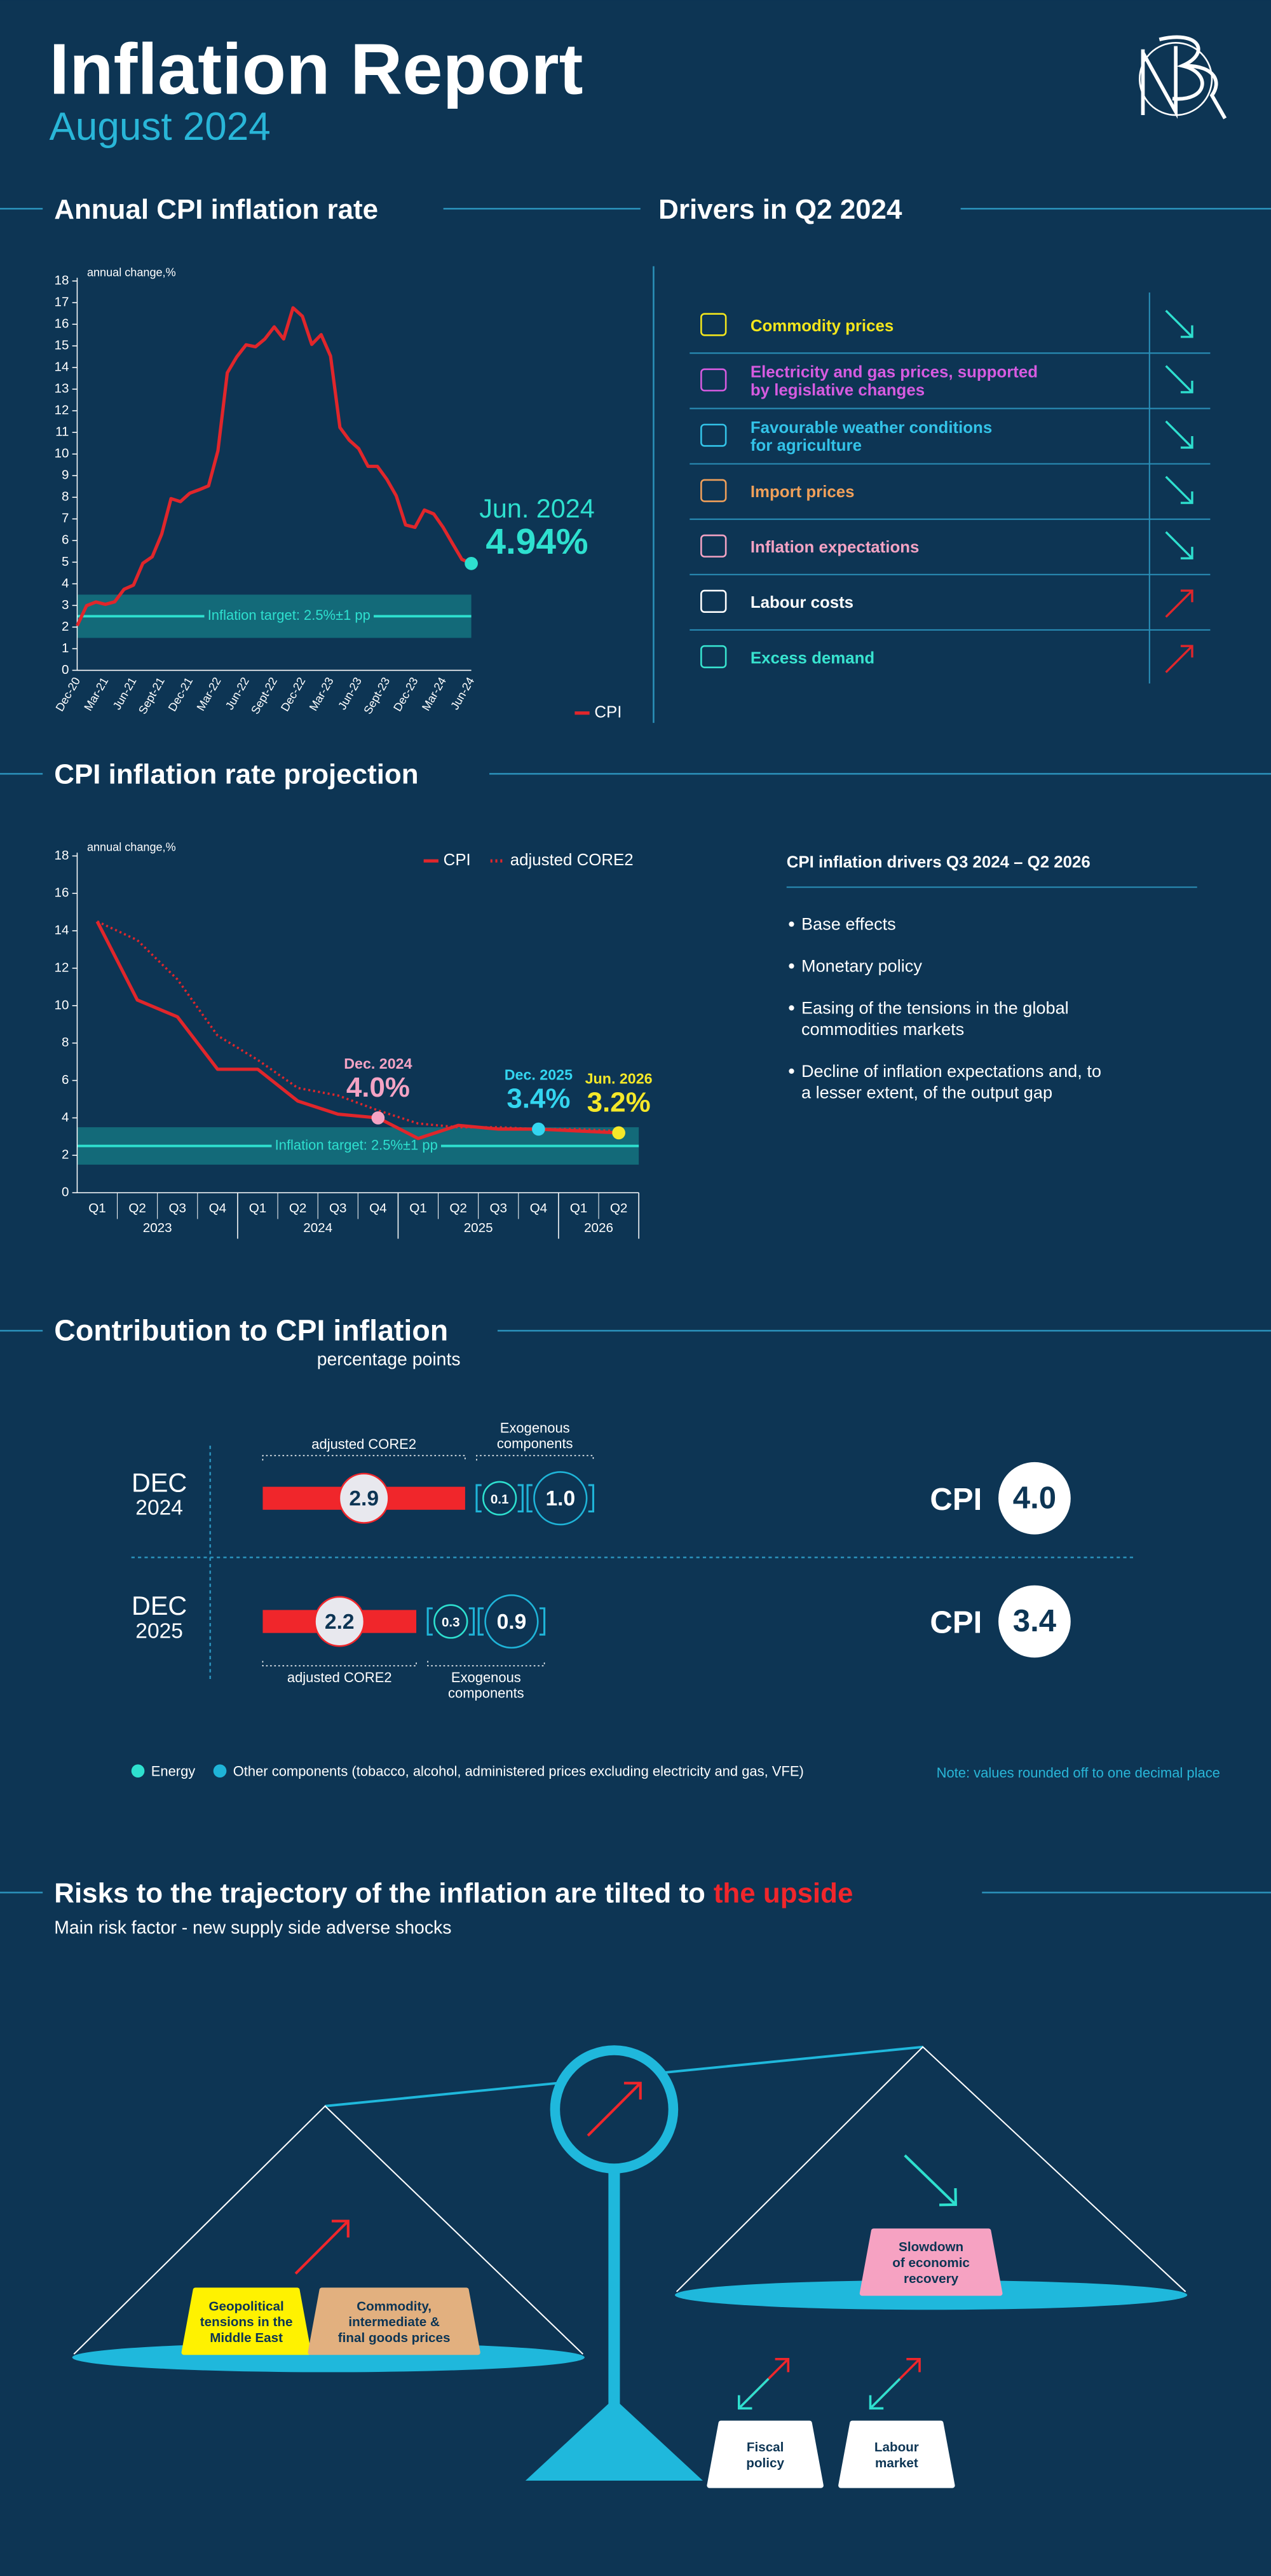  I want to click on total-value: 4.0, so click(1034, 1498).